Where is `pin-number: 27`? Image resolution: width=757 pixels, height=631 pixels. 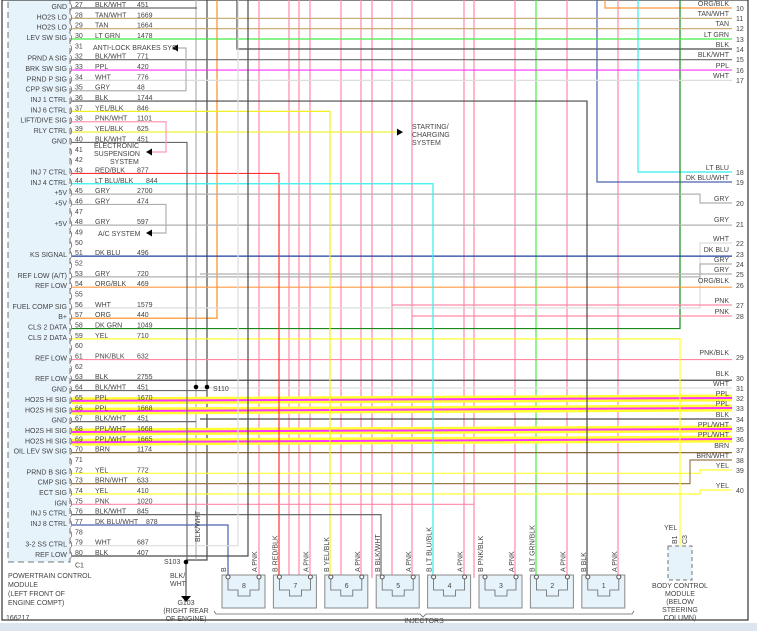
pin-number: 27 is located at coordinates (79, 5).